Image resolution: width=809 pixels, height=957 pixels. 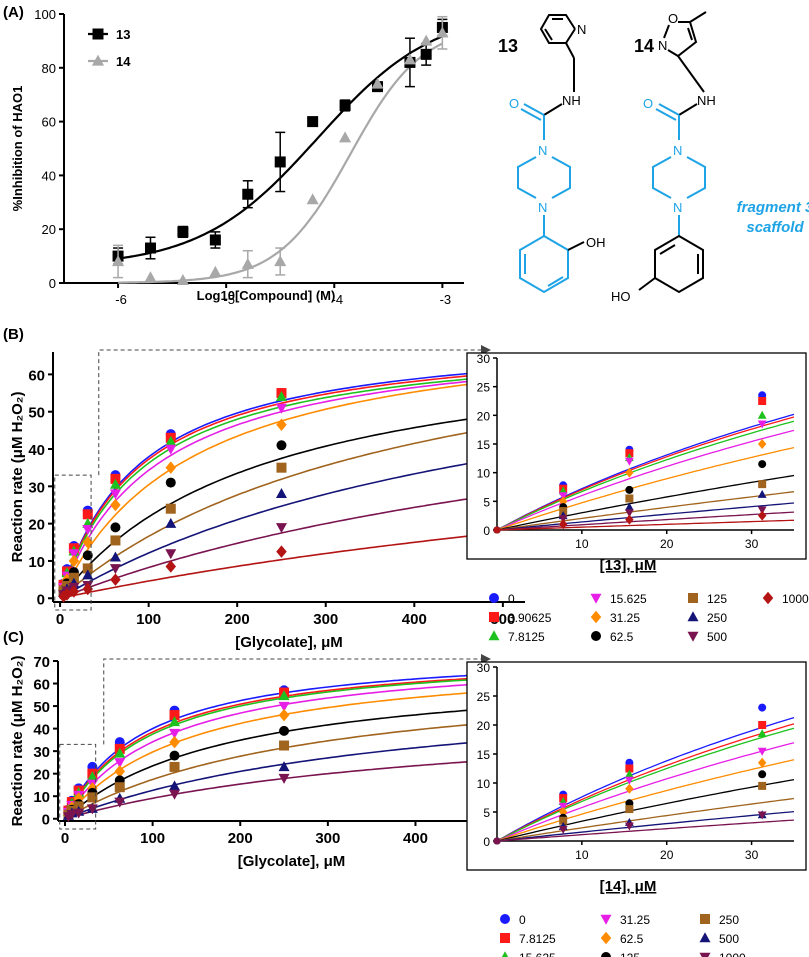 What do you see at coordinates (484, 416) in the screenshot?
I see `inset-y-tick-label: 20` at bounding box center [484, 416].